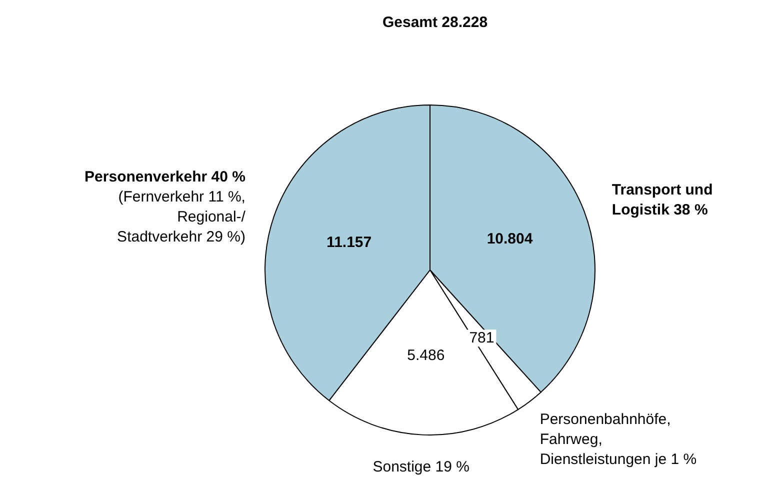 This screenshot has height=486, width=769. What do you see at coordinates (426, 355) in the screenshot?
I see `data-label: 5.486` at bounding box center [426, 355].